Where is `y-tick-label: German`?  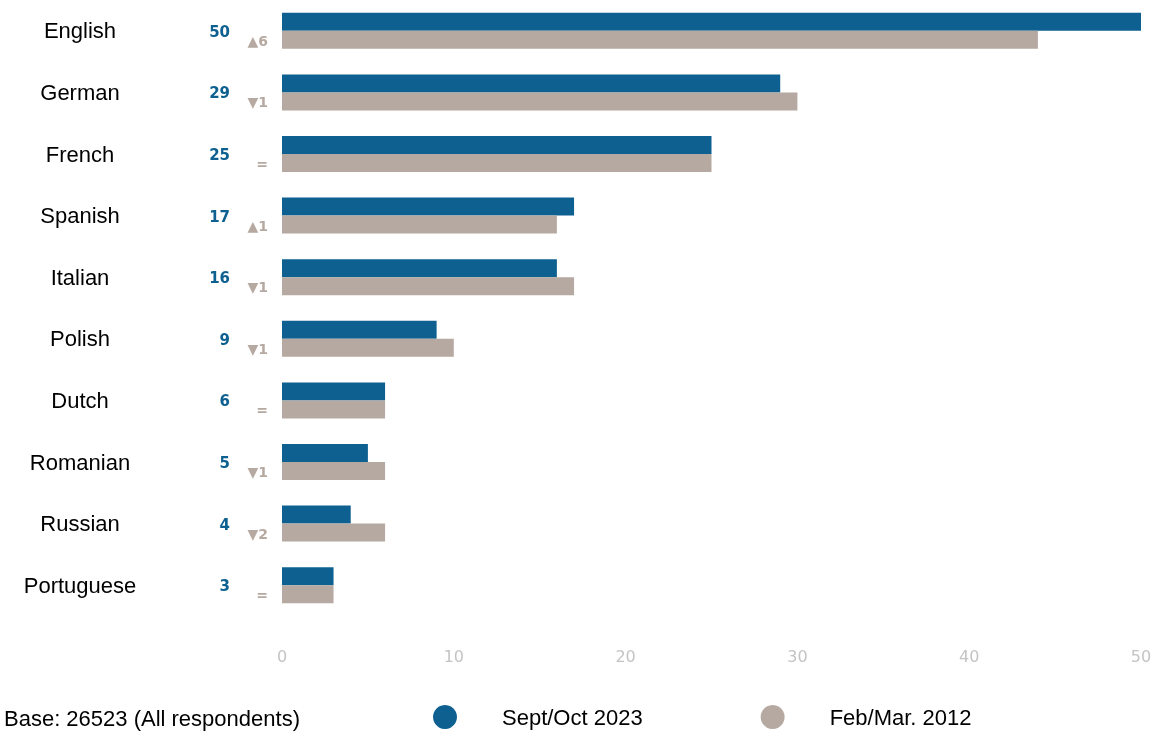
y-tick-label: German is located at coordinates (80, 92).